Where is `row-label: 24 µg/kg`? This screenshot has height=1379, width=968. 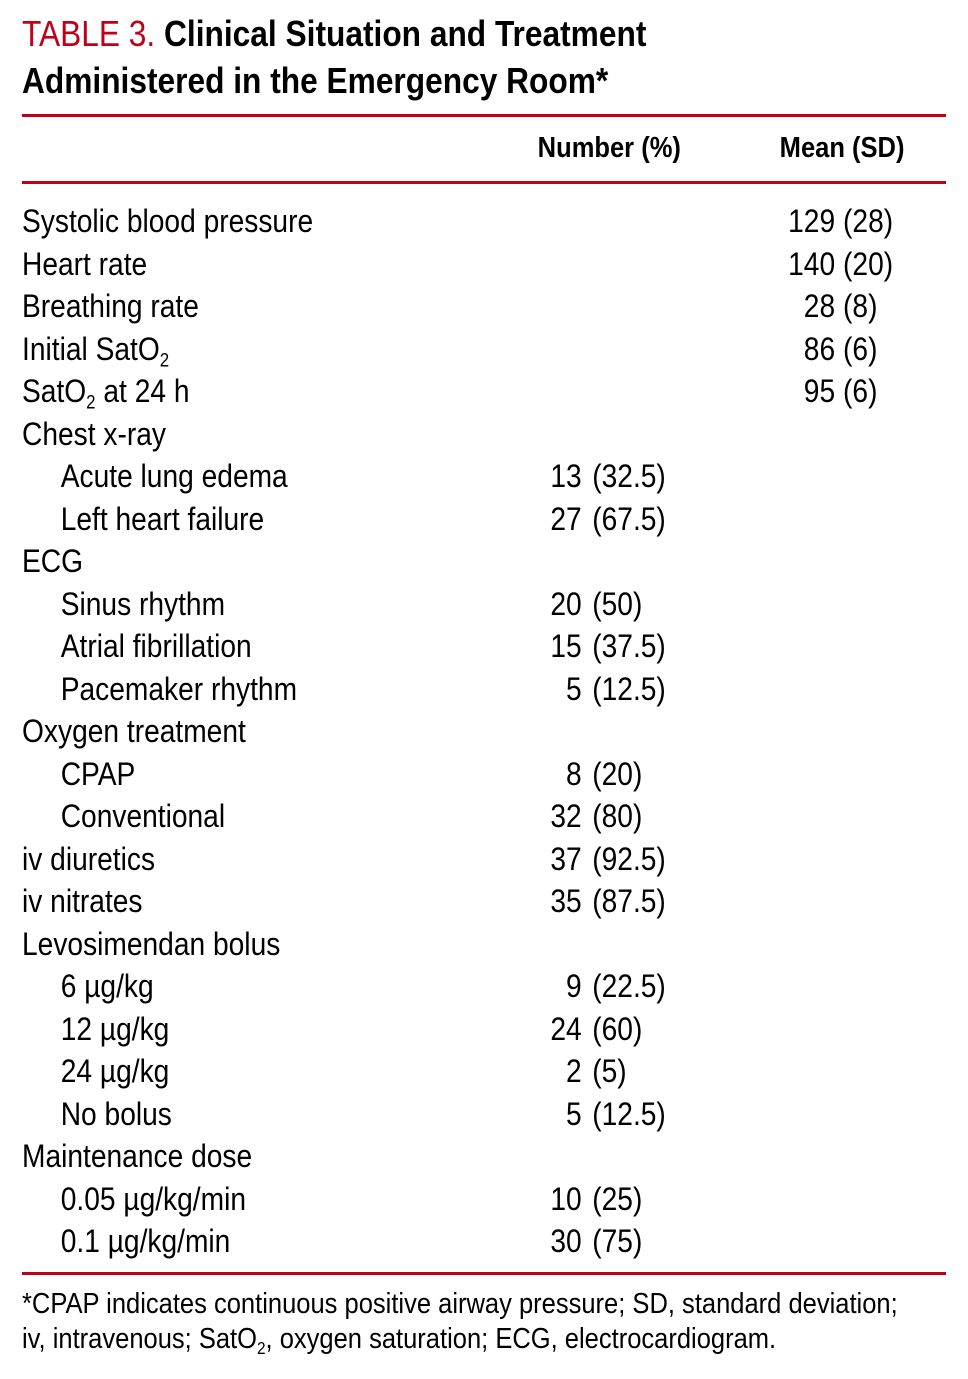 row-label: 24 µg/kg is located at coordinates (115, 1071).